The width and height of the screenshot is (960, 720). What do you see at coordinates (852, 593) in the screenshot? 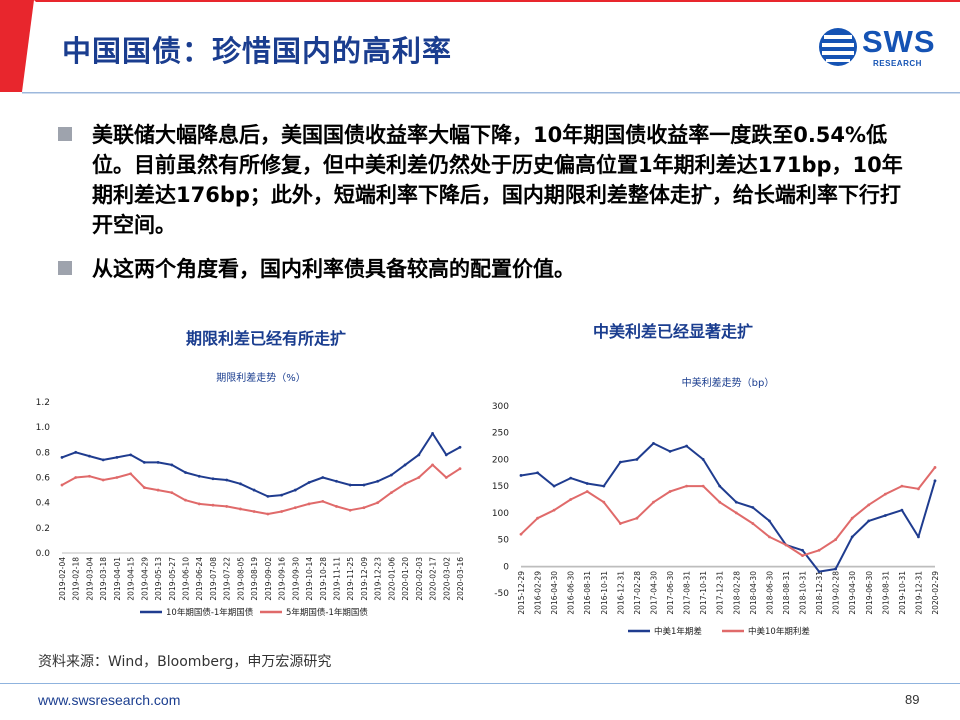
I see `x-tick-label: 2019-04-30` at bounding box center [852, 593].